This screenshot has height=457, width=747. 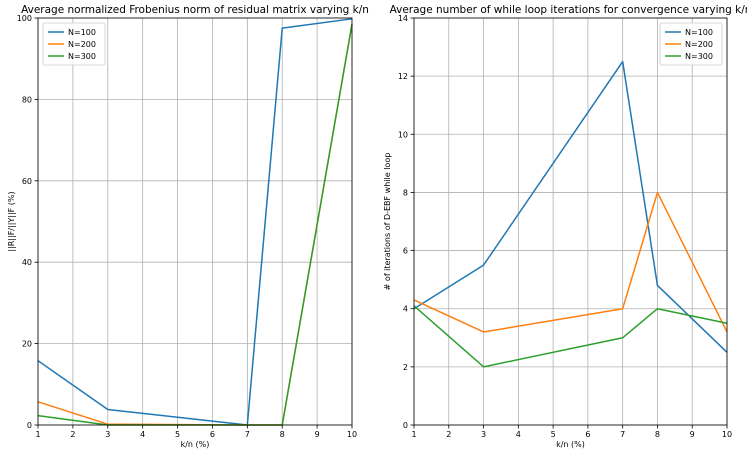 What do you see at coordinates (27, 181) in the screenshot?
I see `y-tick-label: 60` at bounding box center [27, 181].